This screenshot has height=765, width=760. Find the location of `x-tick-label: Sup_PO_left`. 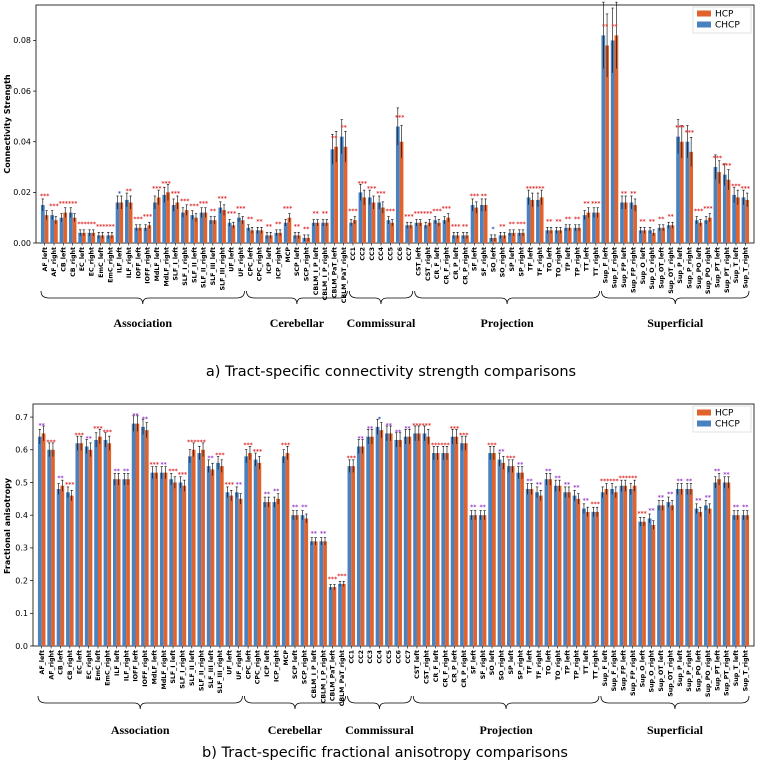

x-tick-label: Sup_PO_left is located at coordinates (699, 268).